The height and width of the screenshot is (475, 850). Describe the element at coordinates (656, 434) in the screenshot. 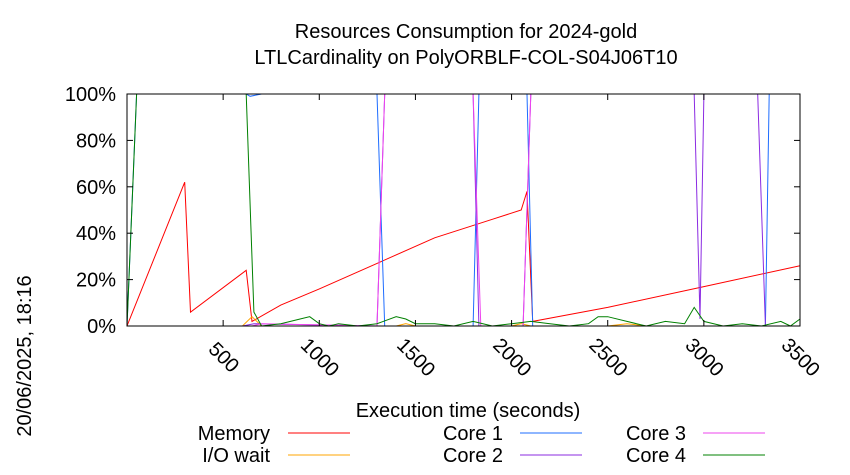

I see `legend-label: Core 3` at that location.